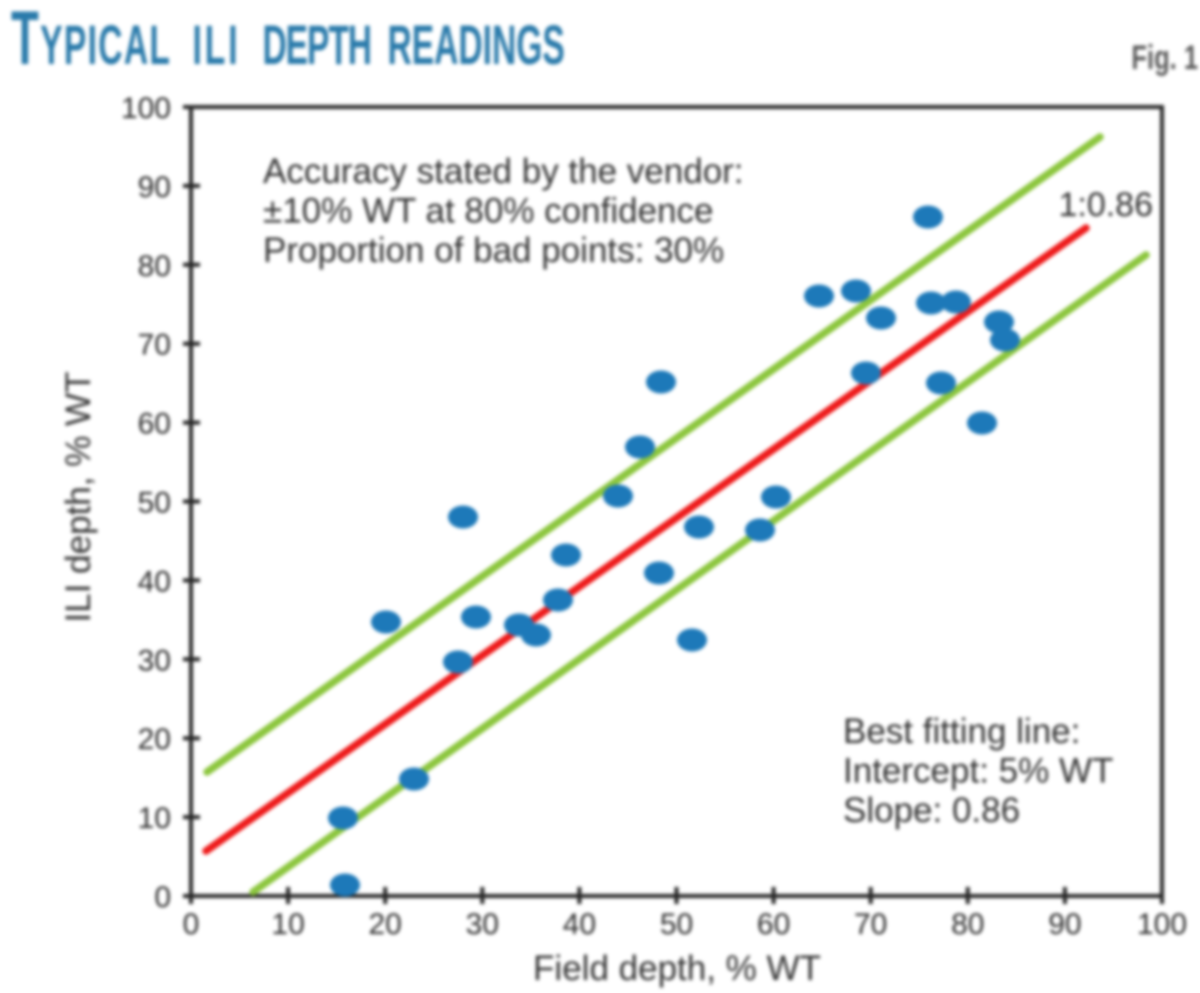 The image size is (1200, 993). What do you see at coordinates (78, 497) in the screenshot?
I see `svg-text: ILI depth, % WT` at bounding box center [78, 497].